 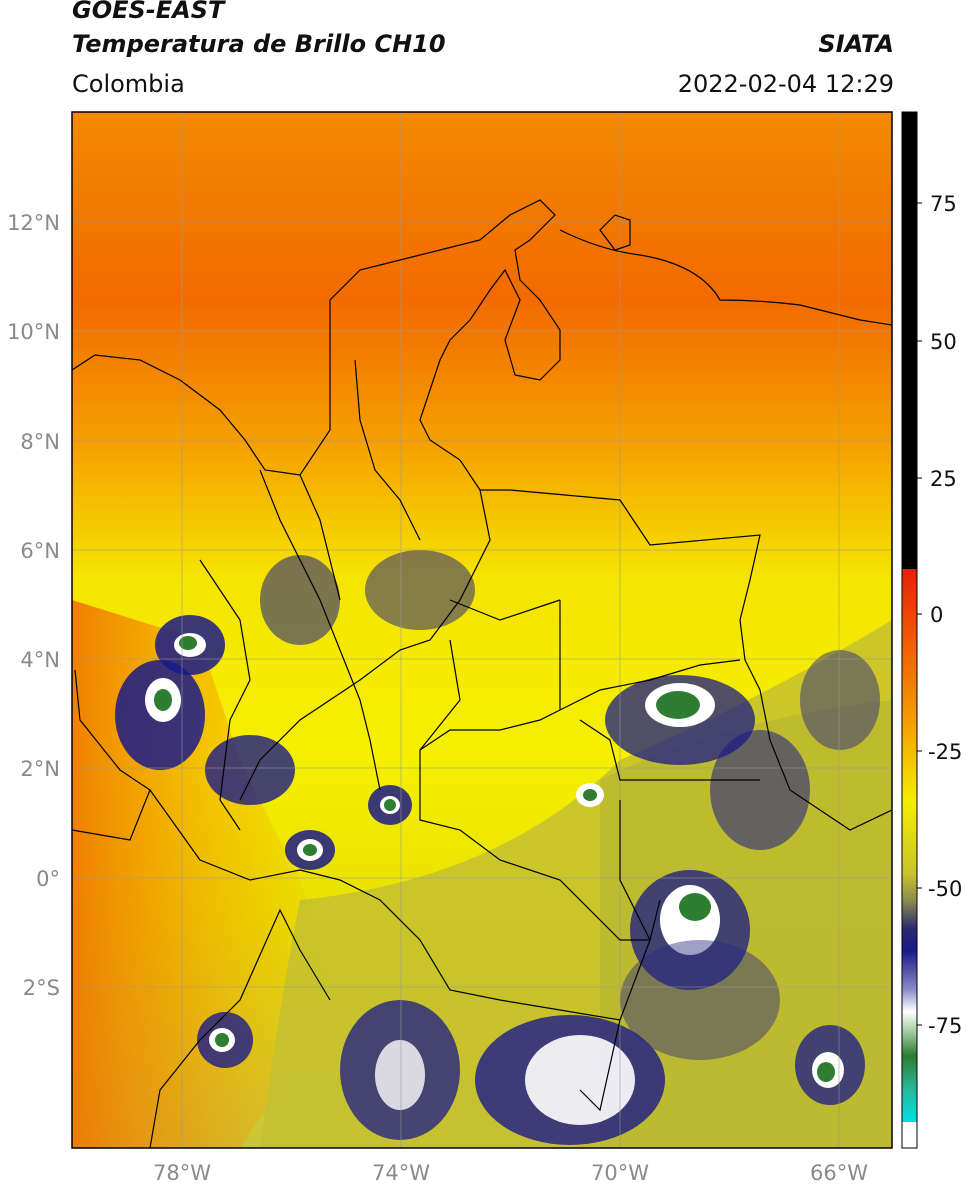 I want to click on colorbar: 75 50 25 0 -25 -50 -75, so click(x=931, y=630).